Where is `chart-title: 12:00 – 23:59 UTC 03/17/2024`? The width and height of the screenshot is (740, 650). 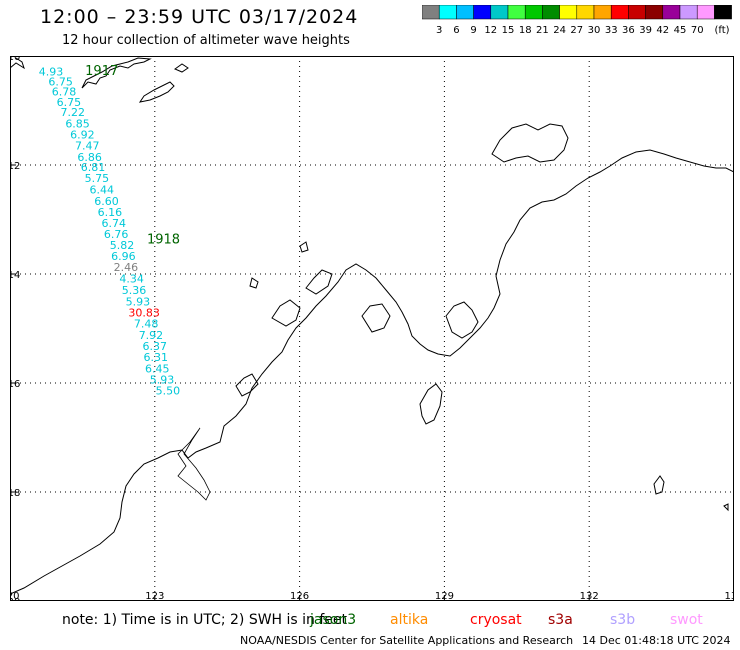
chart-title: 12:00 – 23:59 UTC 03/17/2024 is located at coordinates (199, 17).